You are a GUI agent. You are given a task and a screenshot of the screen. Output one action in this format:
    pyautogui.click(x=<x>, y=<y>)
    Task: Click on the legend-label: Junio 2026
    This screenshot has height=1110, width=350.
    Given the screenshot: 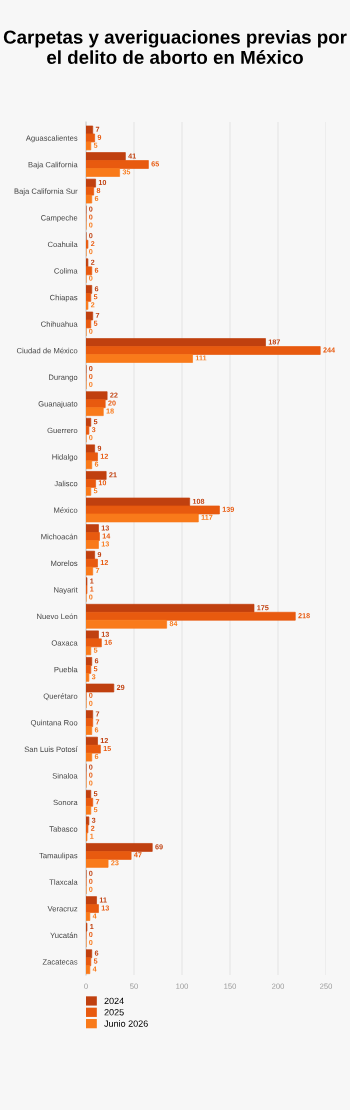 What is the action you would take?
    pyautogui.click(x=126, y=1023)
    